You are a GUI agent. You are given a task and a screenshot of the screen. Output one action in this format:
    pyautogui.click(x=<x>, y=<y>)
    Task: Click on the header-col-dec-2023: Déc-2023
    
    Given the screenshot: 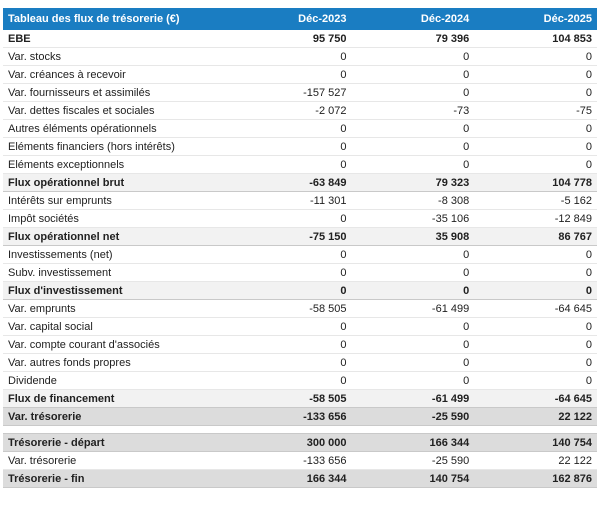 What is the action you would take?
    pyautogui.click(x=290, y=19)
    